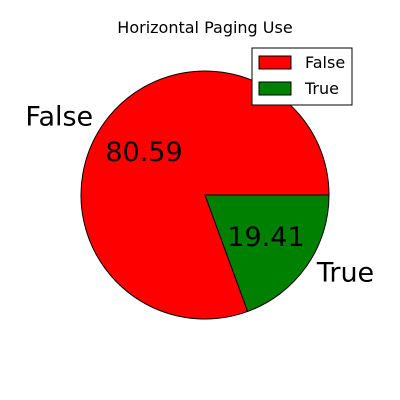 Image resolution: width=400 pixels, height=400 pixels. Describe the element at coordinates (325, 62) in the screenshot. I see `legend-label-false: False` at that location.